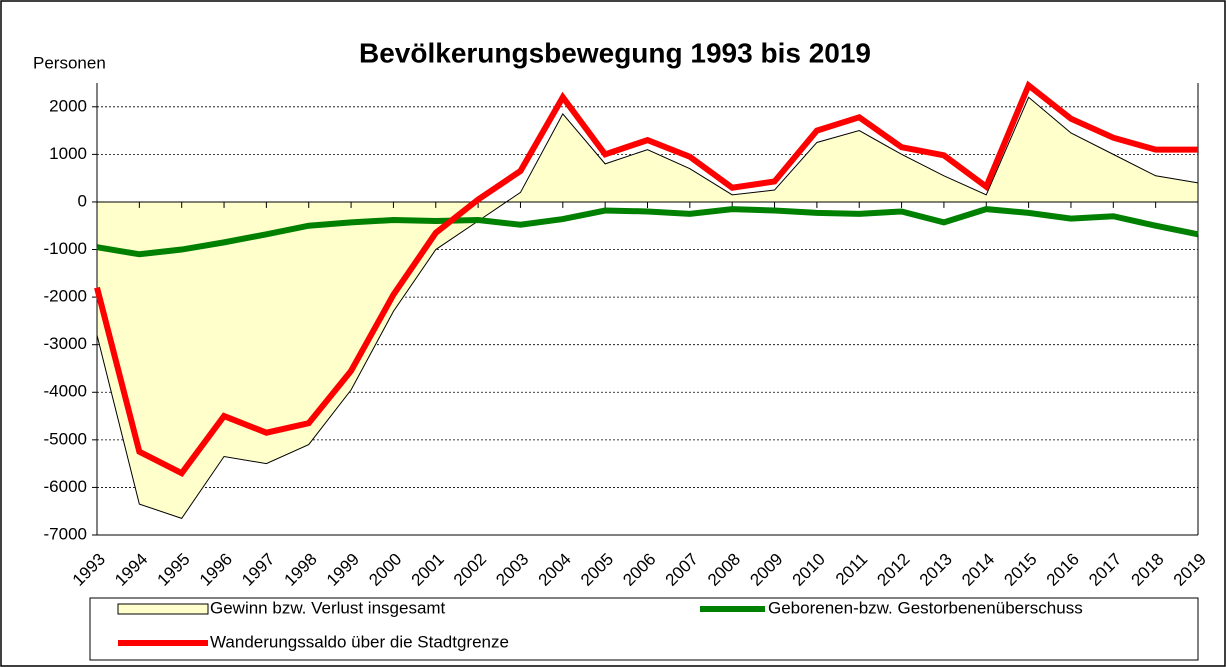  What do you see at coordinates (615, 52) in the screenshot?
I see `chart-title: Bevölkerungsbewegung 1993 bis 2019` at bounding box center [615, 52].